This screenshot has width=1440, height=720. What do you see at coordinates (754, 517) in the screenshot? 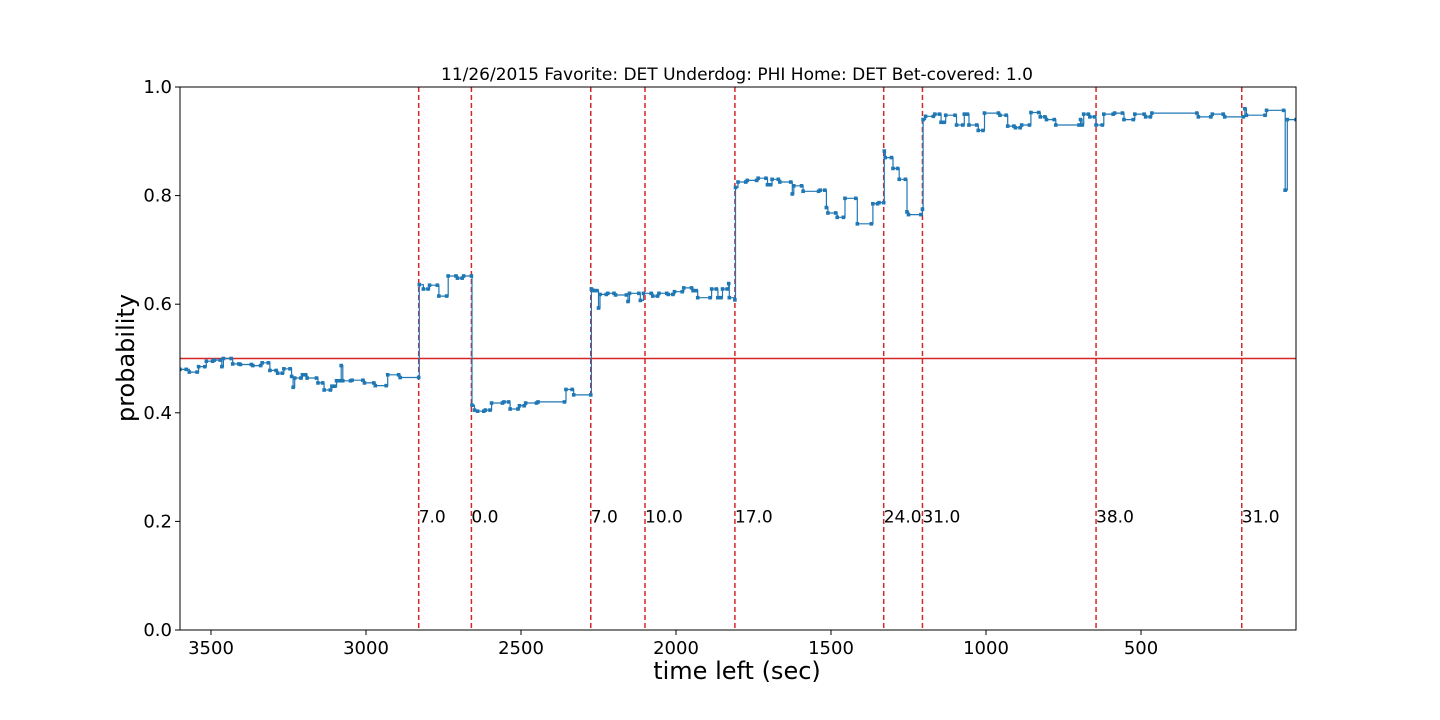
I see `event-label-4: 17.0` at bounding box center [754, 517].